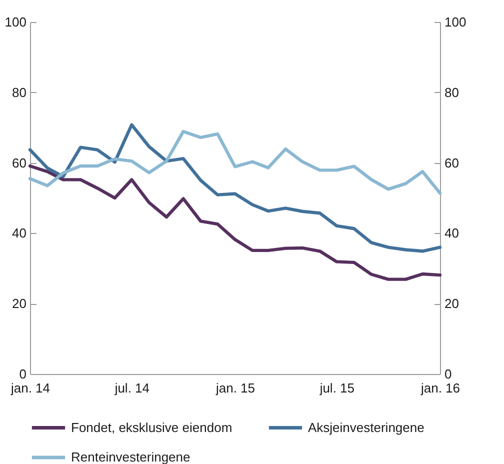 The image size is (504, 464). What do you see at coordinates (19, 304) in the screenshot?
I see `y-tick-label: 20` at bounding box center [19, 304].